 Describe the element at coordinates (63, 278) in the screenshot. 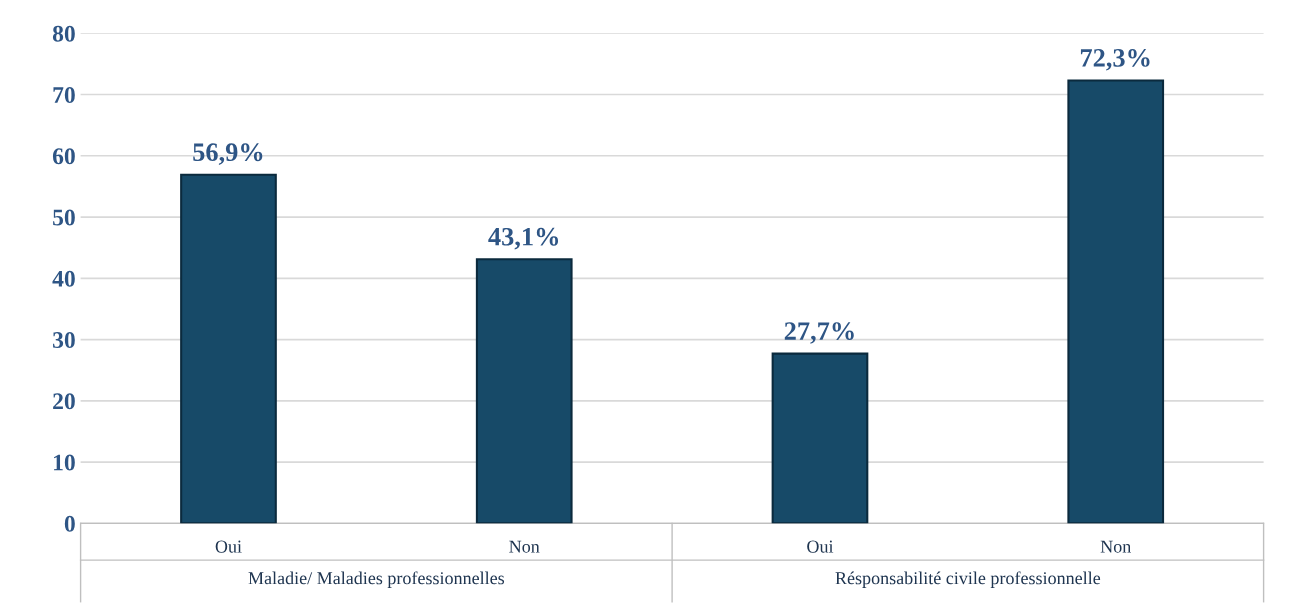

I see `y-tick-label: 40` at that location.